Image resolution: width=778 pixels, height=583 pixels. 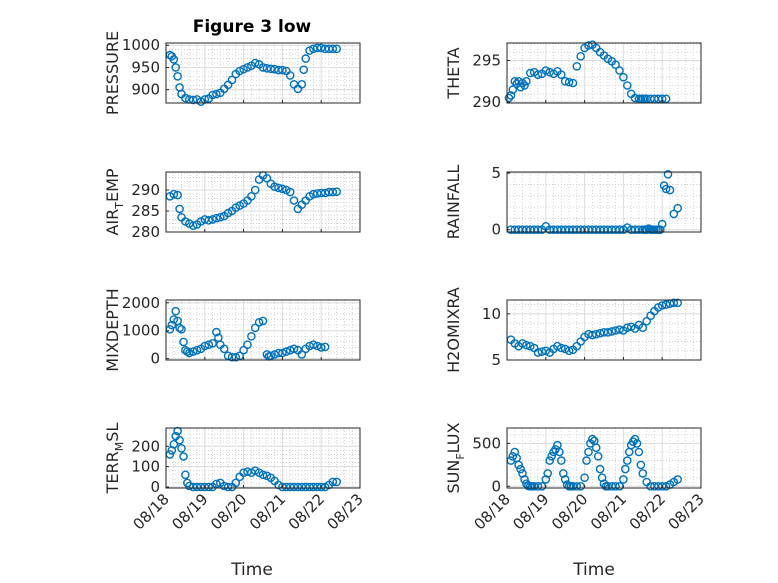 I want to click on y-tick-label: 900, so click(x=145, y=90).